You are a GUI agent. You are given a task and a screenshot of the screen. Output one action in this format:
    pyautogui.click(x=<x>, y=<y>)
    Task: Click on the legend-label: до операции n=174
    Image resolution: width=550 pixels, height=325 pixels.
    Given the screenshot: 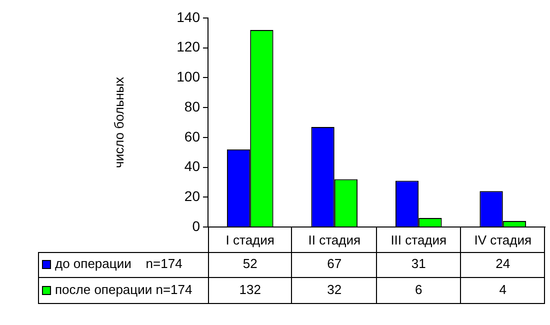 What is the action you would take?
    pyautogui.click(x=118, y=264)
    